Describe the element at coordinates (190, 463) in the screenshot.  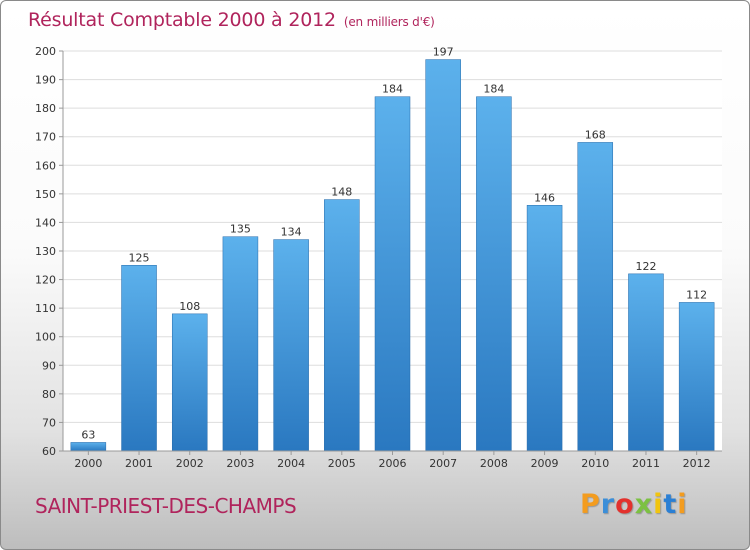
I see `x-tick-label: 2002` at that location.